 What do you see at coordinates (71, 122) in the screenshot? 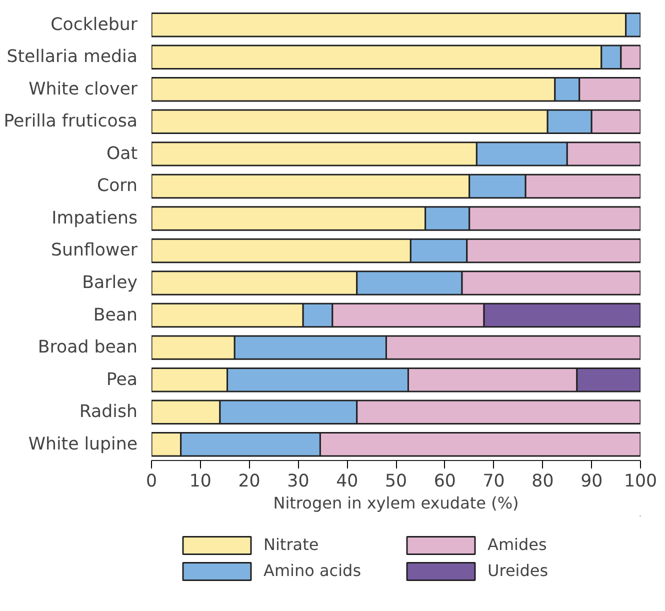
I see `y-tick-label: Perilla fruticosa` at bounding box center [71, 122].